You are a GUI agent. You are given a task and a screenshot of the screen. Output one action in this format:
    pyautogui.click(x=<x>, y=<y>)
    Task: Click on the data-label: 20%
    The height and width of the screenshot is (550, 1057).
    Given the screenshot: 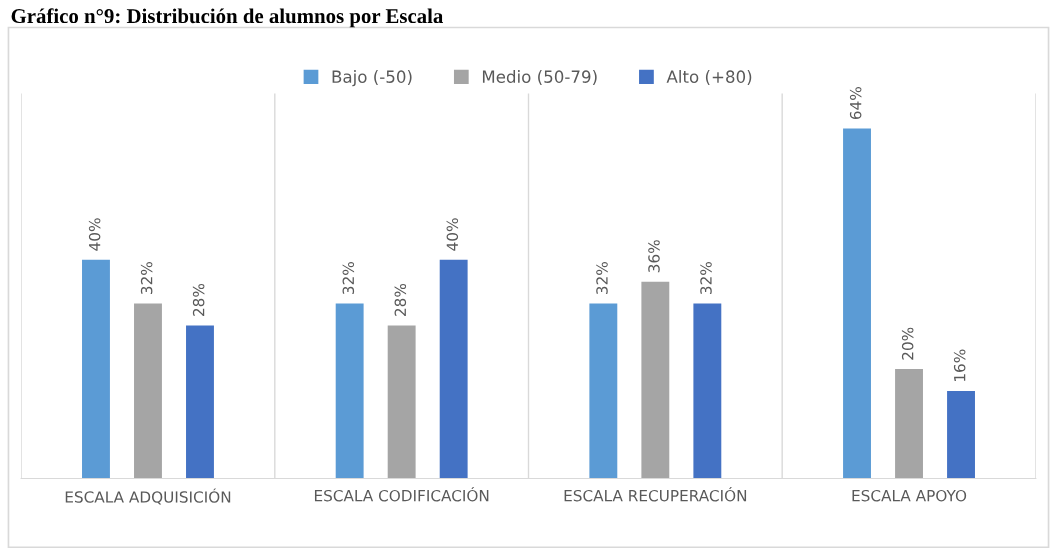 What is the action you would take?
    pyautogui.click(x=907, y=343)
    